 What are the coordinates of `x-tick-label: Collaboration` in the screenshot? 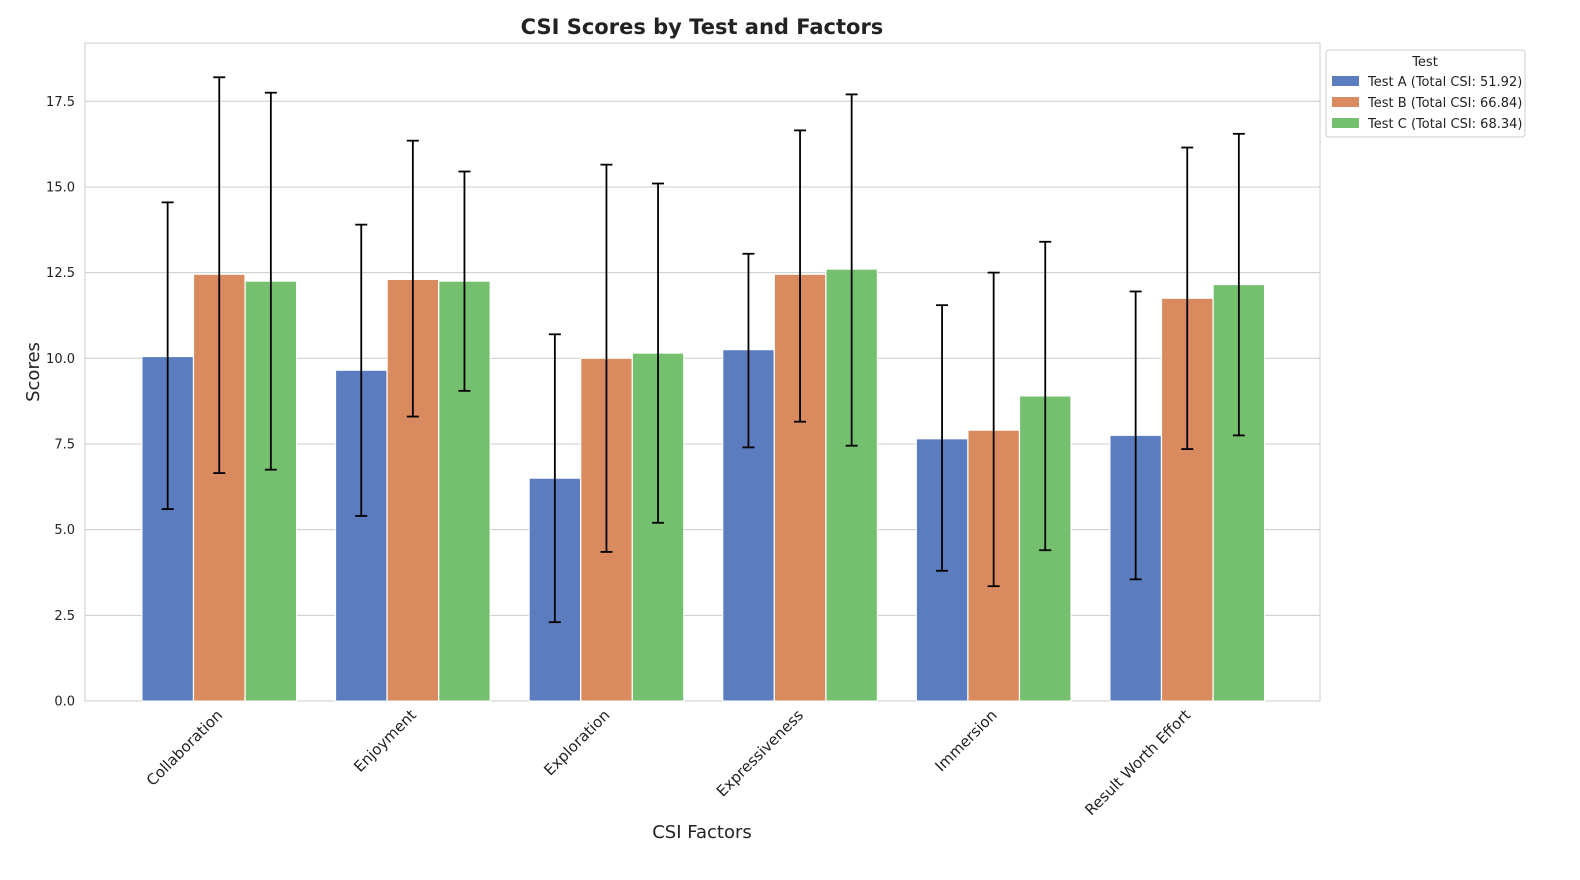 It's located at (184, 747).